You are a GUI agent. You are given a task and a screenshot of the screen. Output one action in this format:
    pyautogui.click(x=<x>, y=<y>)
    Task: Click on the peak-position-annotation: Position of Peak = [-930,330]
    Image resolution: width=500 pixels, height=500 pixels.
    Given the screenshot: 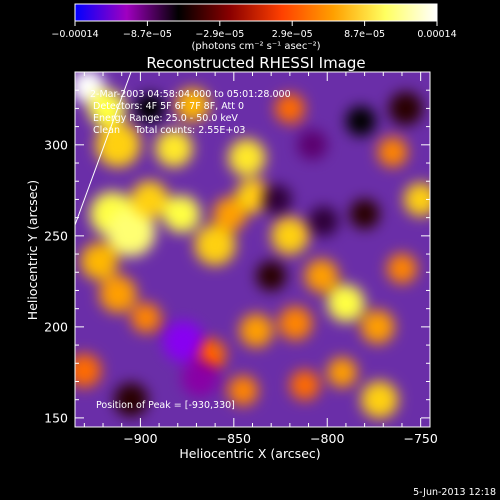 What is the action you would take?
    pyautogui.click(x=165, y=405)
    